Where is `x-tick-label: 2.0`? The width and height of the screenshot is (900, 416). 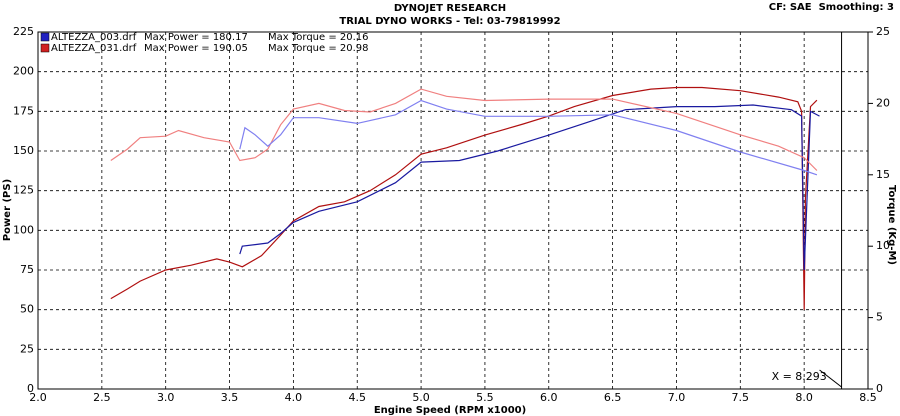 x-tick-label: 2.0 is located at coordinates (38, 397).